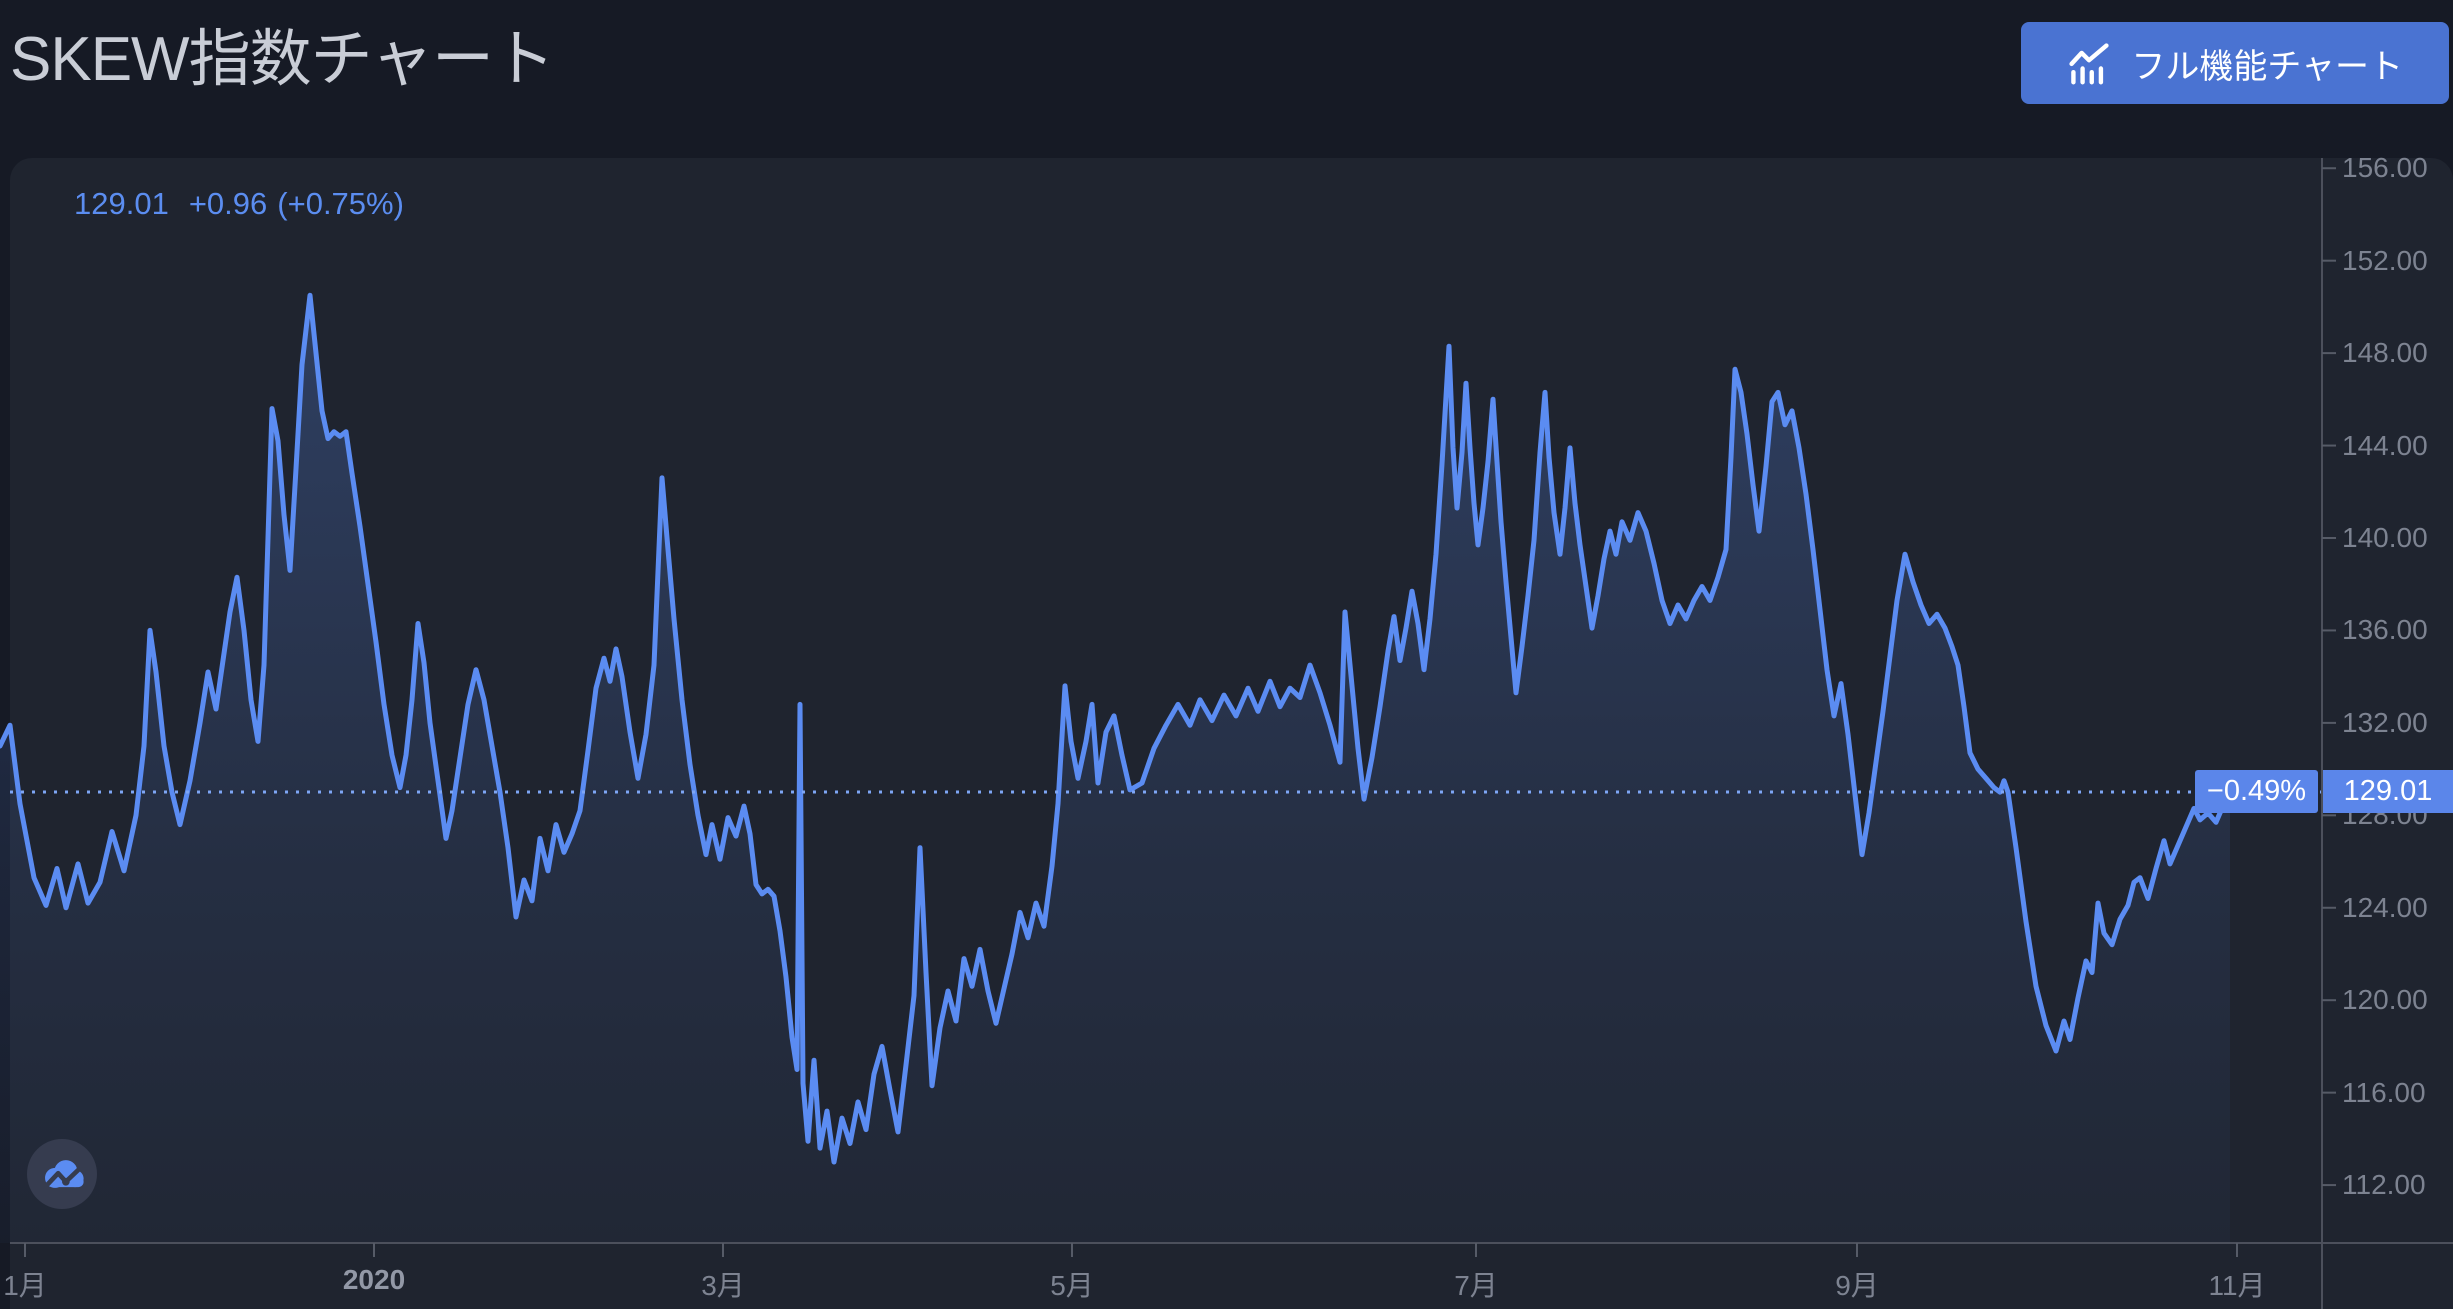 This screenshot has width=2453, height=1309. I want to click on time-tick-label: 2020, so click(374, 1279).